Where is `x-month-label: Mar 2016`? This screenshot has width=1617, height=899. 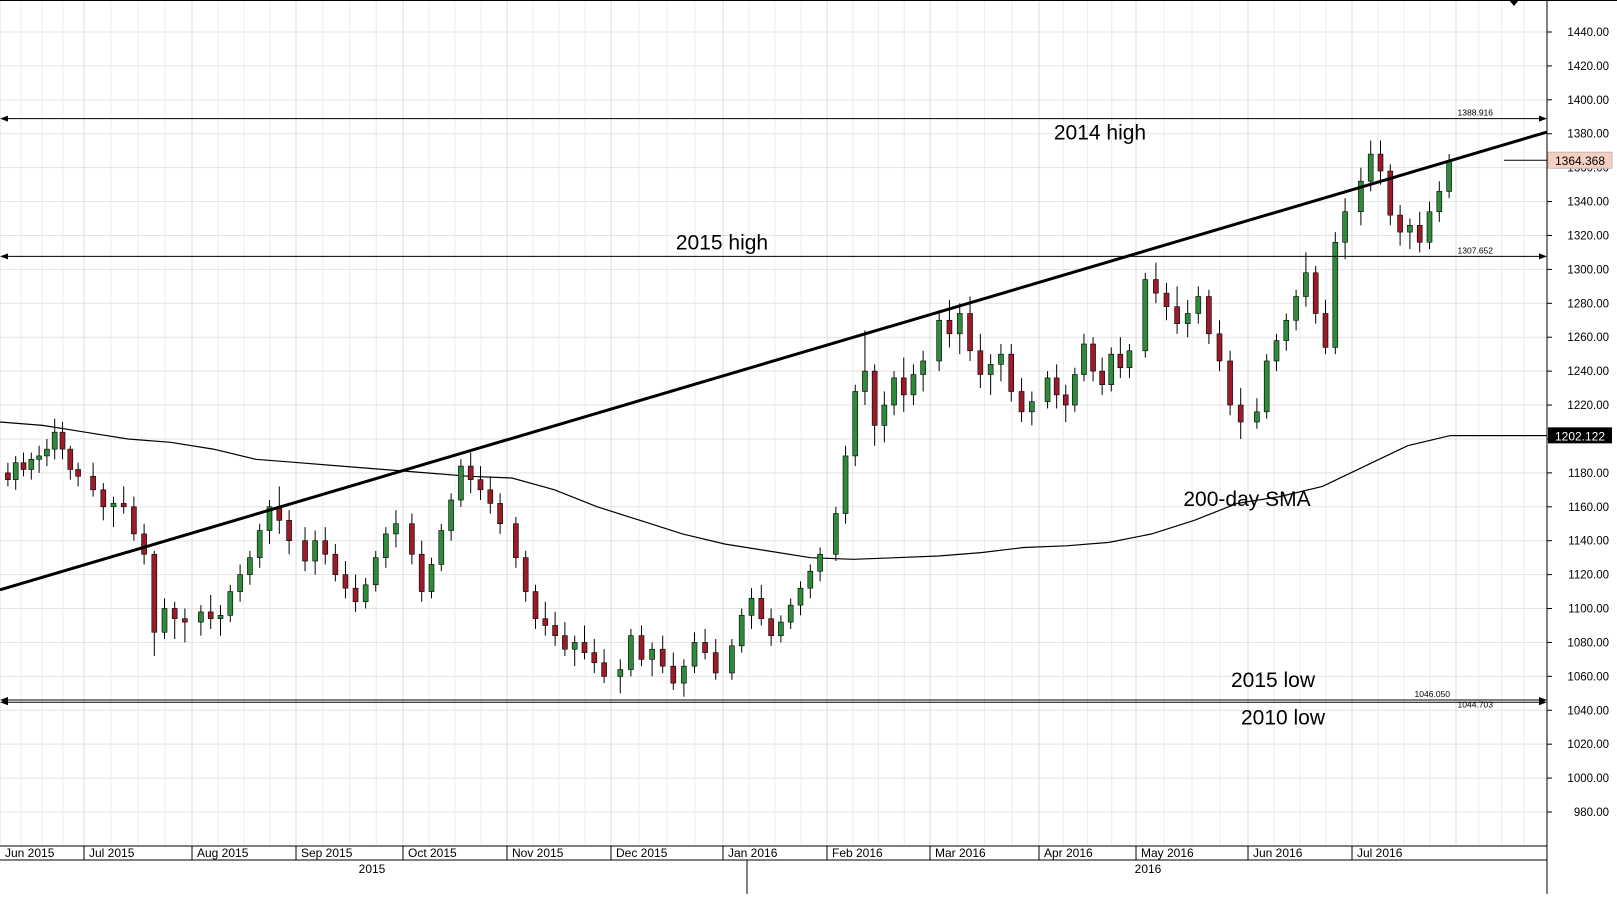
x-month-label: Mar 2016 is located at coordinates (960, 853).